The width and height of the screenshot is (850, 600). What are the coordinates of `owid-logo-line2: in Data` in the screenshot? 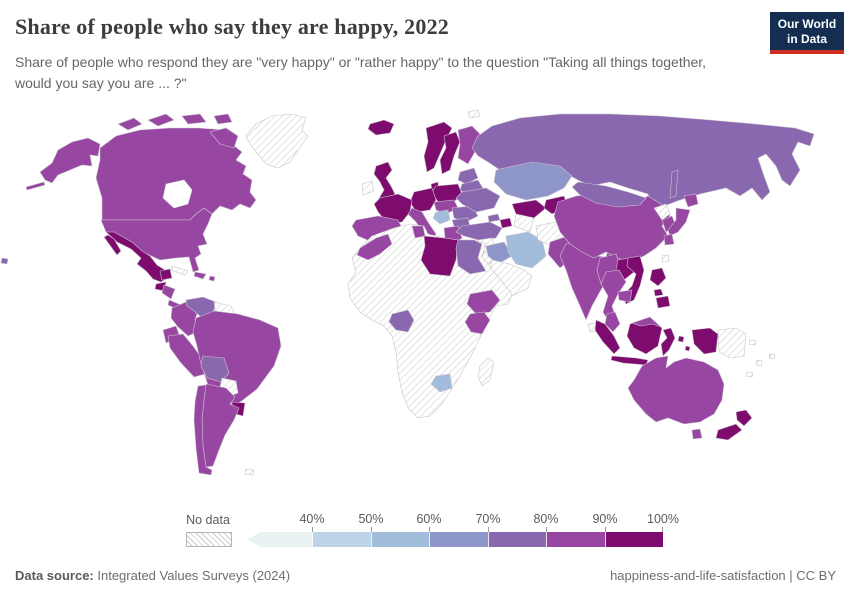 It's located at (806, 39).